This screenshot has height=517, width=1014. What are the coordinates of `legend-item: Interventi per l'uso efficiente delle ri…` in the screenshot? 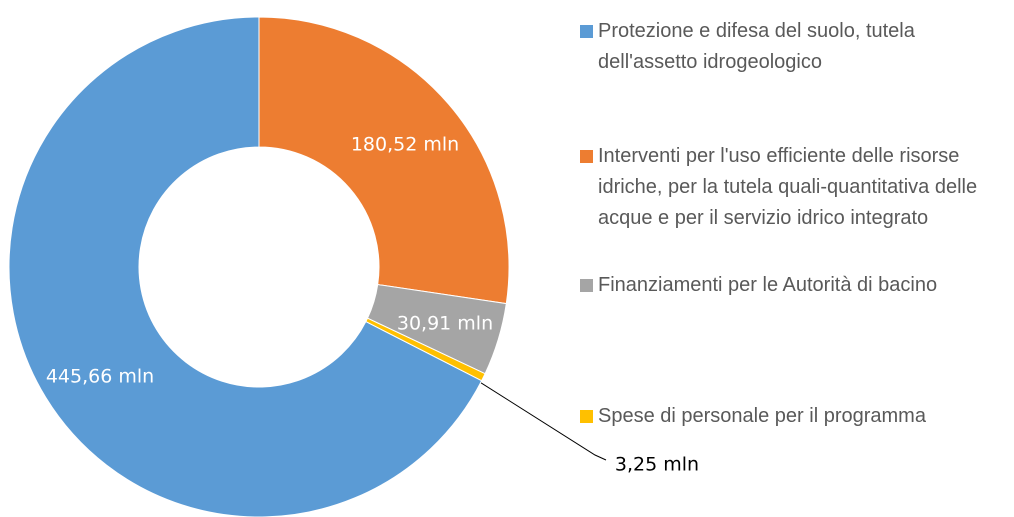 It's located at (797, 187).